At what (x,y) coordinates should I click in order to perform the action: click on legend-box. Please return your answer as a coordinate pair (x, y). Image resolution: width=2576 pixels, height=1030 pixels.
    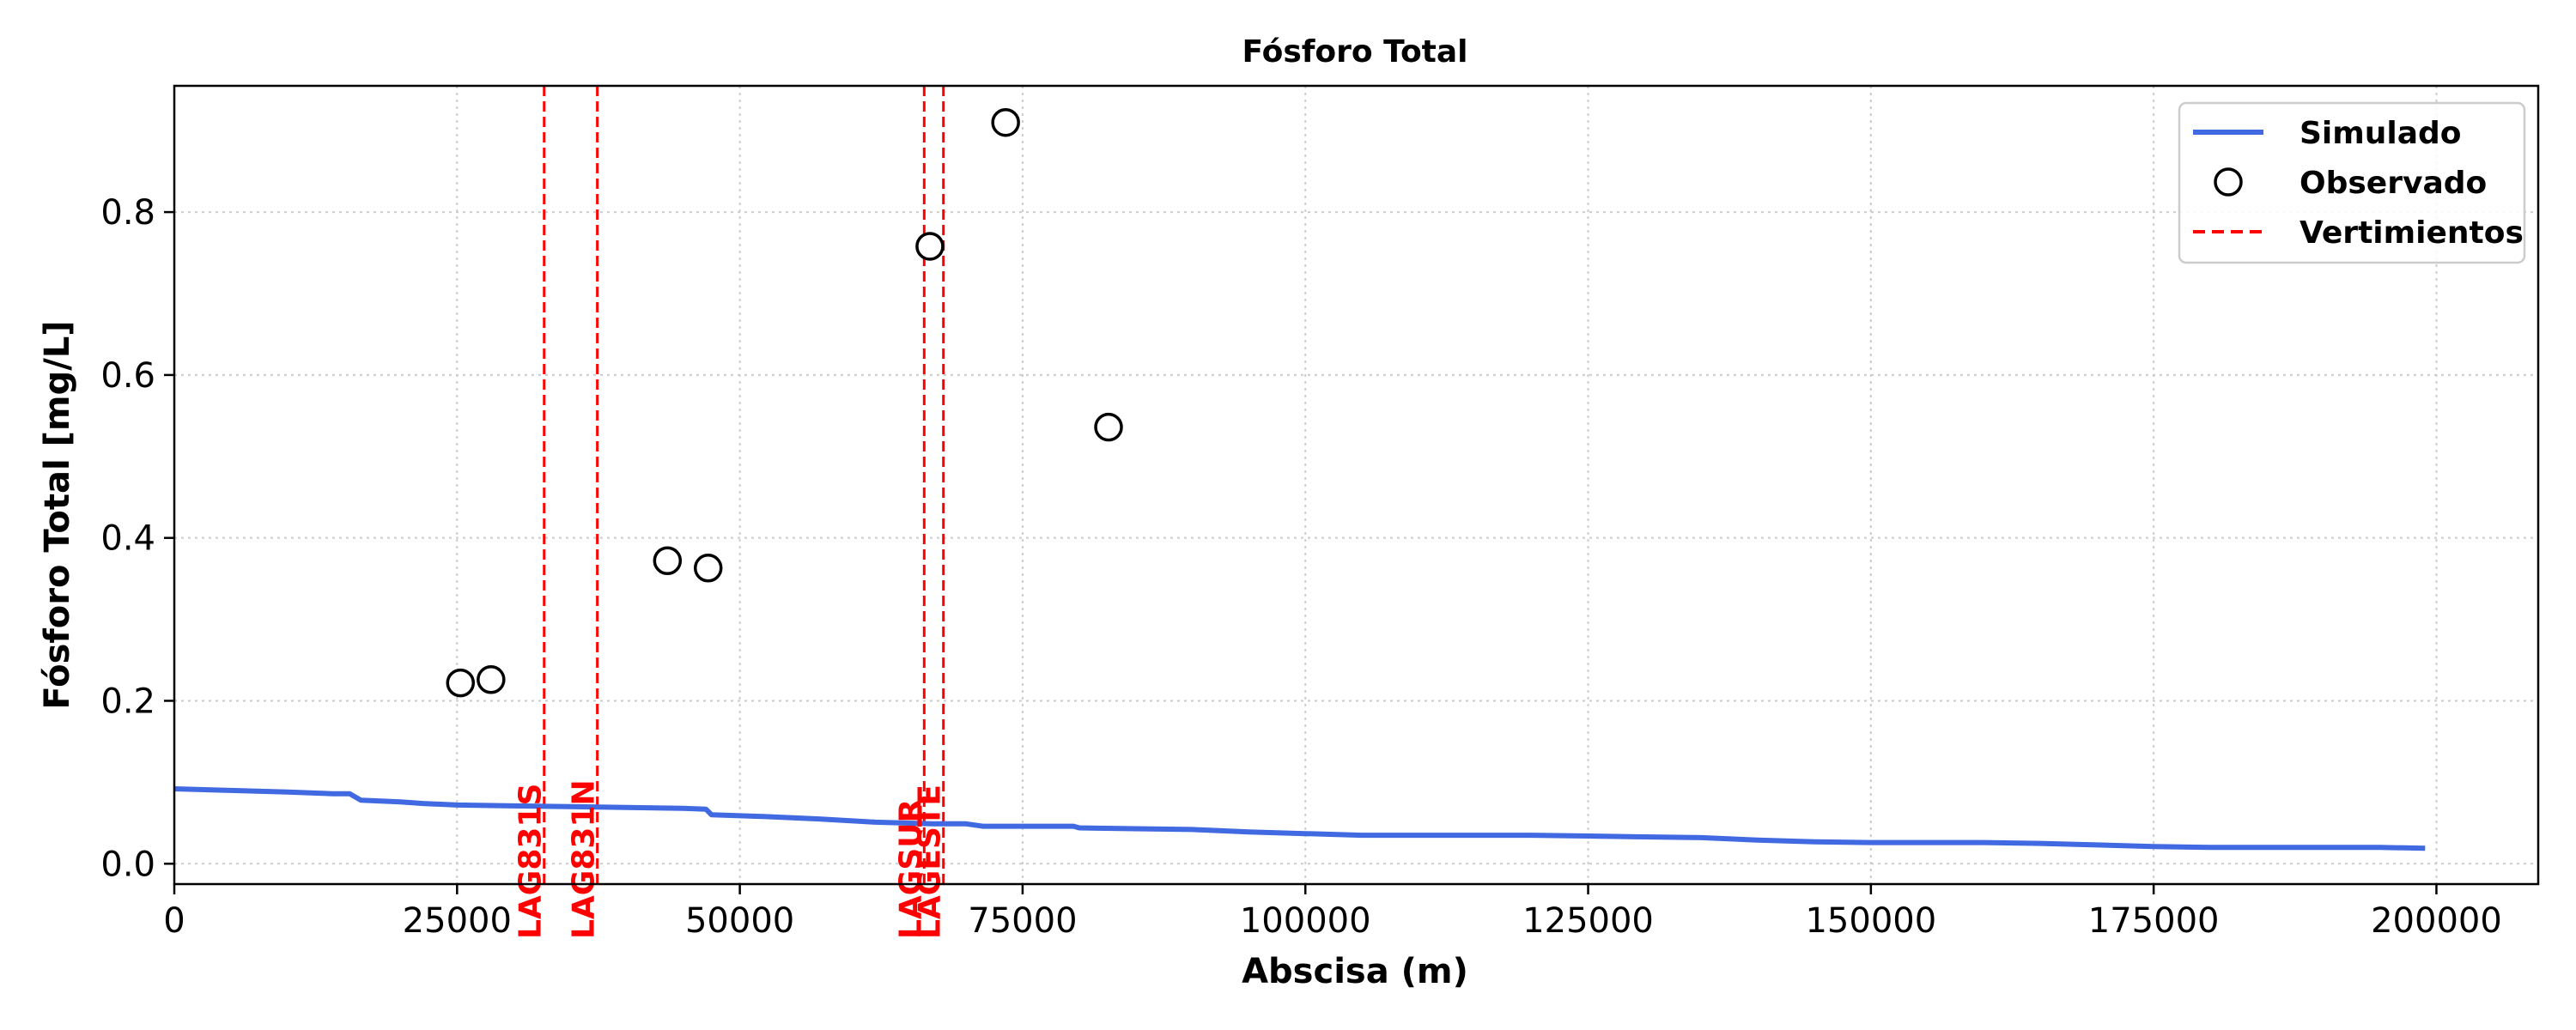
    Looking at the image, I should click on (2352, 182).